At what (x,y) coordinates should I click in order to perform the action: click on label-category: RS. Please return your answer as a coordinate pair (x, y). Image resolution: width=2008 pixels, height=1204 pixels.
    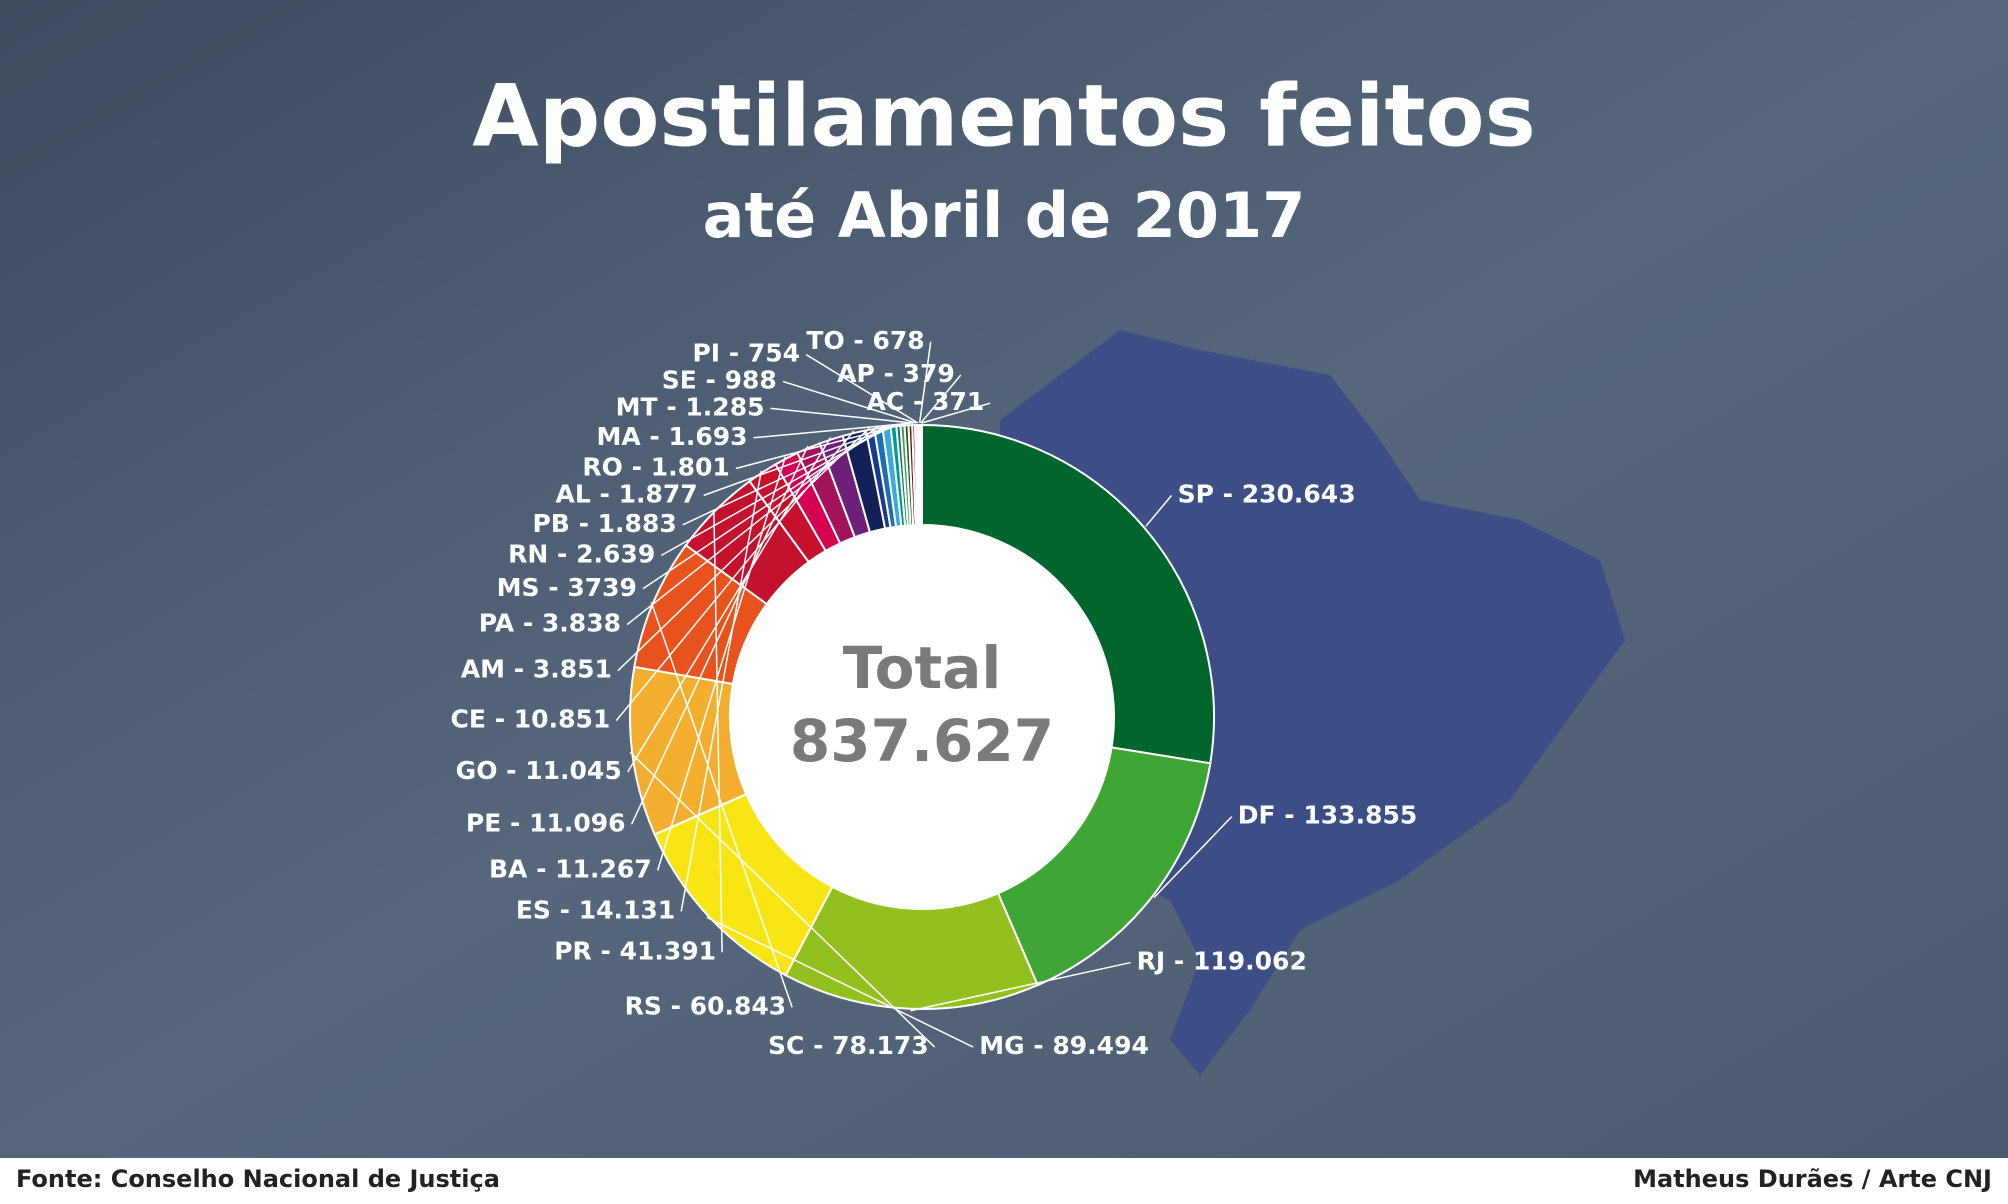
    Looking at the image, I should click on (643, 1005).